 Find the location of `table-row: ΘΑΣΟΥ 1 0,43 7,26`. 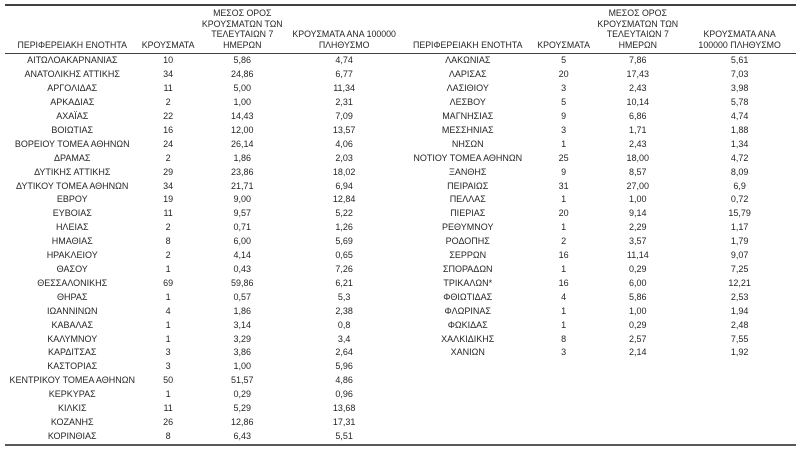

table-row: ΘΑΣΟΥ 1 0,43 7,26 is located at coordinates (203, 270).